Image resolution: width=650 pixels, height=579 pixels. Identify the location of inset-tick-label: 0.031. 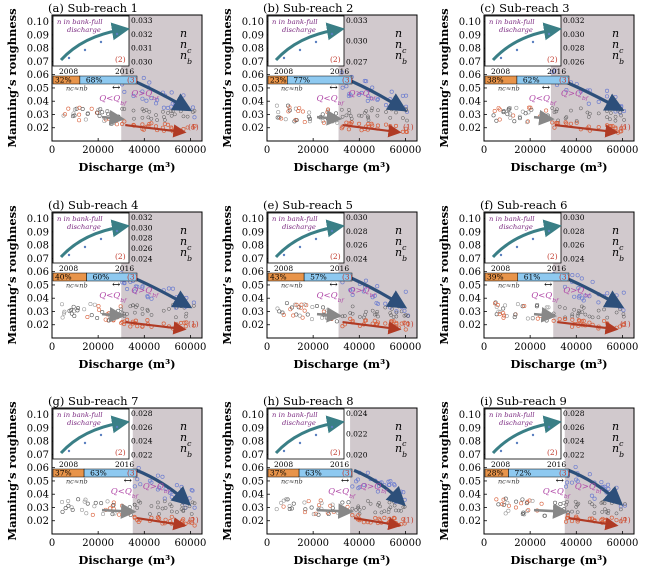
(141, 48).